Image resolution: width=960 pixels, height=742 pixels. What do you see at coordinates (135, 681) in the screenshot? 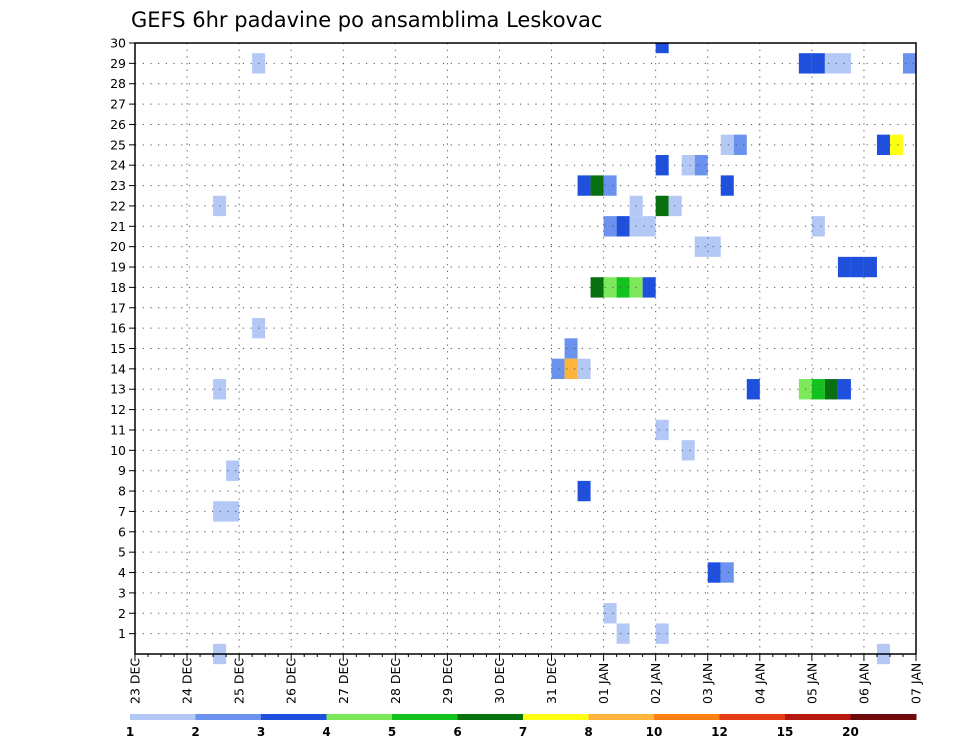
I see `x-tick-label: 23 DEC` at bounding box center [135, 681].